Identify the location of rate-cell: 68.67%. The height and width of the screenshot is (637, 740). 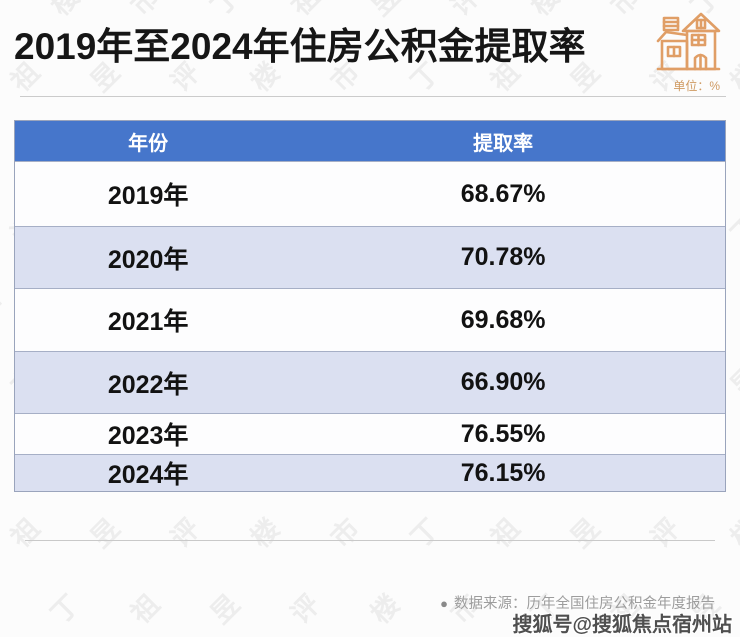
(503, 193).